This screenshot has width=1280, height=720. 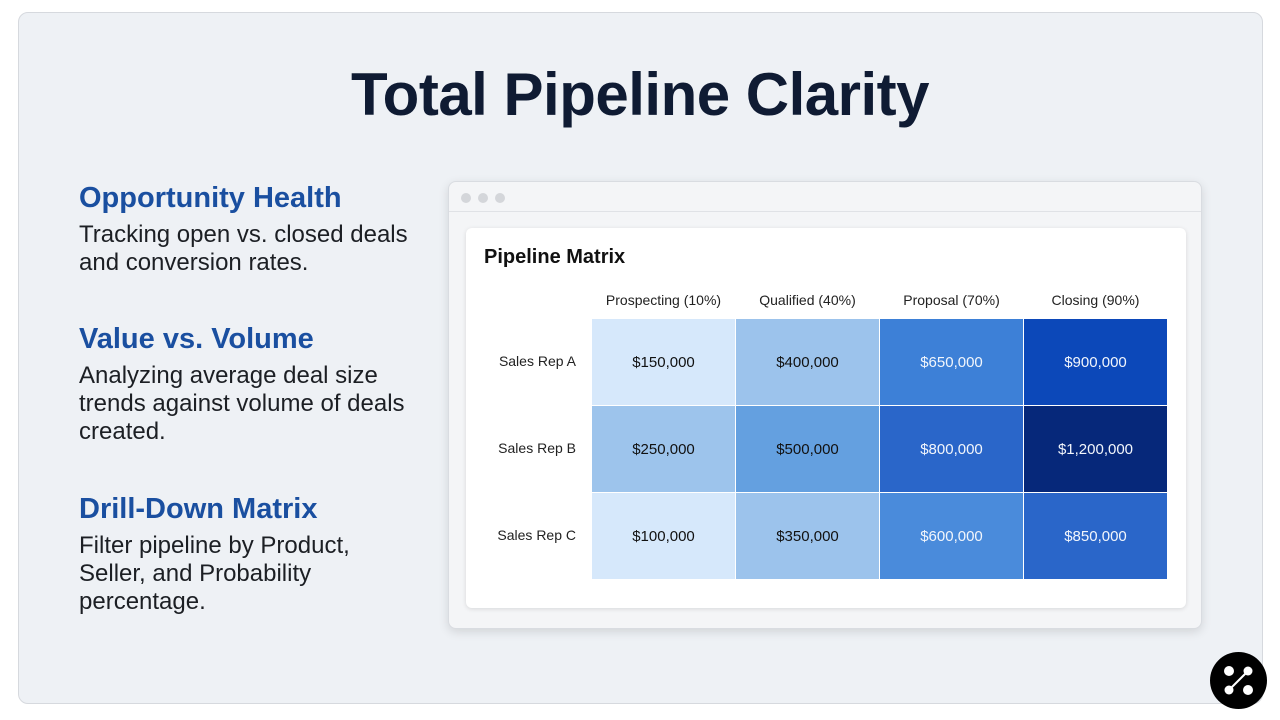 I want to click on column-header: Closing (90%), so click(x=1095, y=300).